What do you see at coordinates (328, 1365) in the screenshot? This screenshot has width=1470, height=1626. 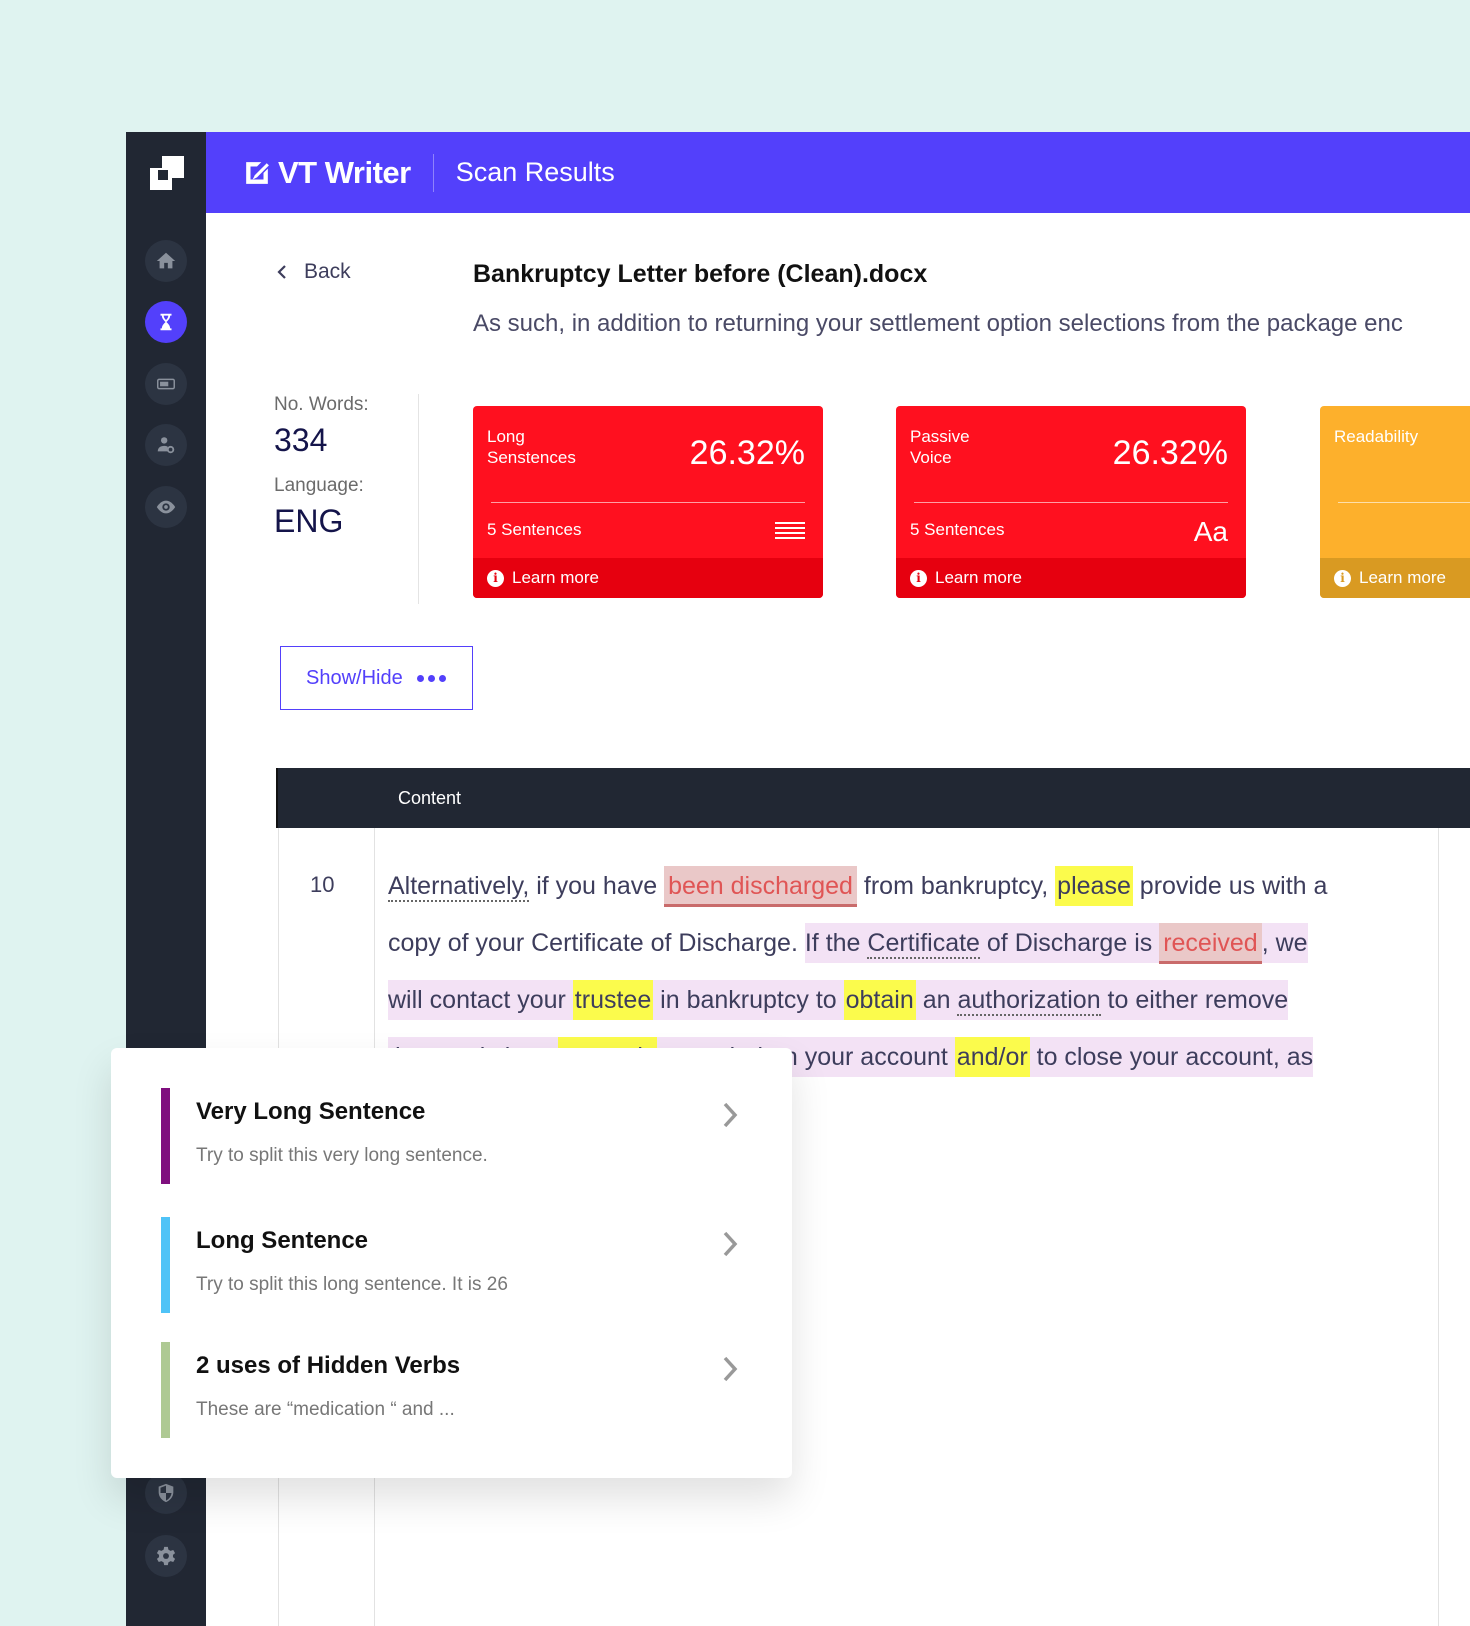 I see `suggestion-title: 2 uses of Hidden Verbs` at bounding box center [328, 1365].